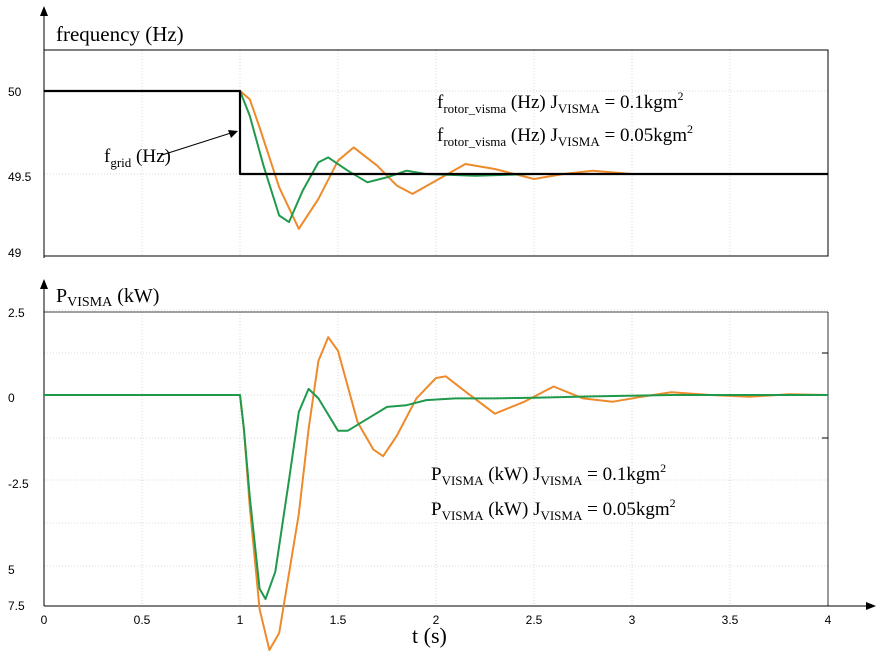  Describe the element at coordinates (137, 158) in the screenshot. I see `fgrid-annotation: fgrid (Hz)` at that location.